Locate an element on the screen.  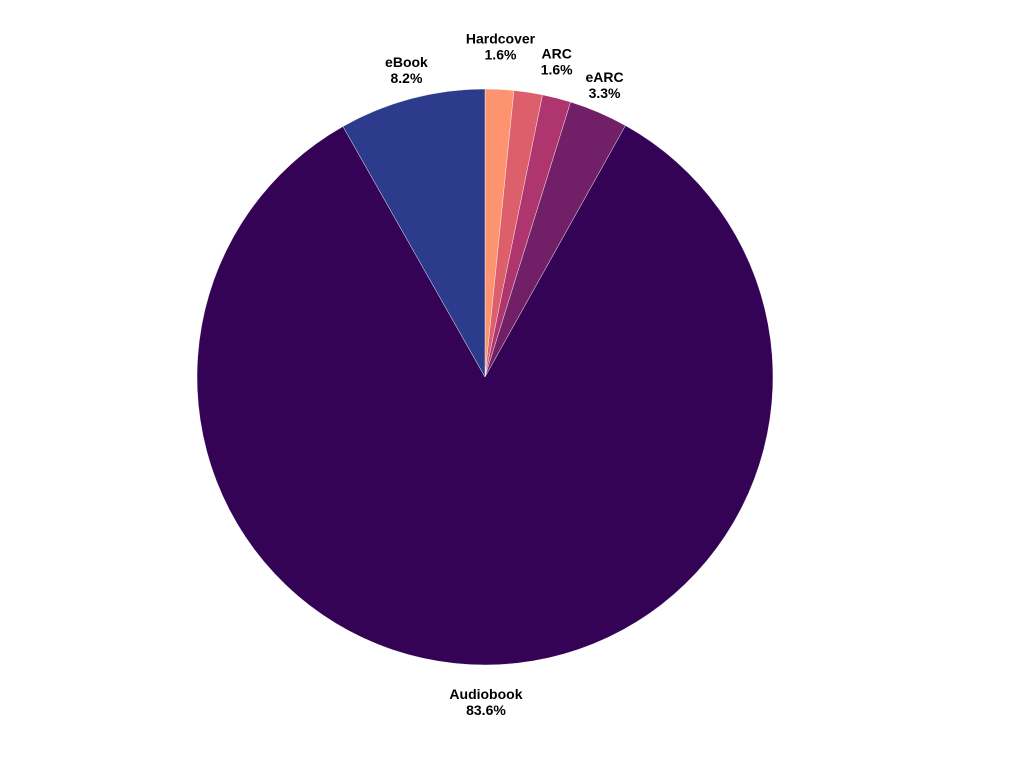
pie-slice-ebook is located at coordinates (414, 233).